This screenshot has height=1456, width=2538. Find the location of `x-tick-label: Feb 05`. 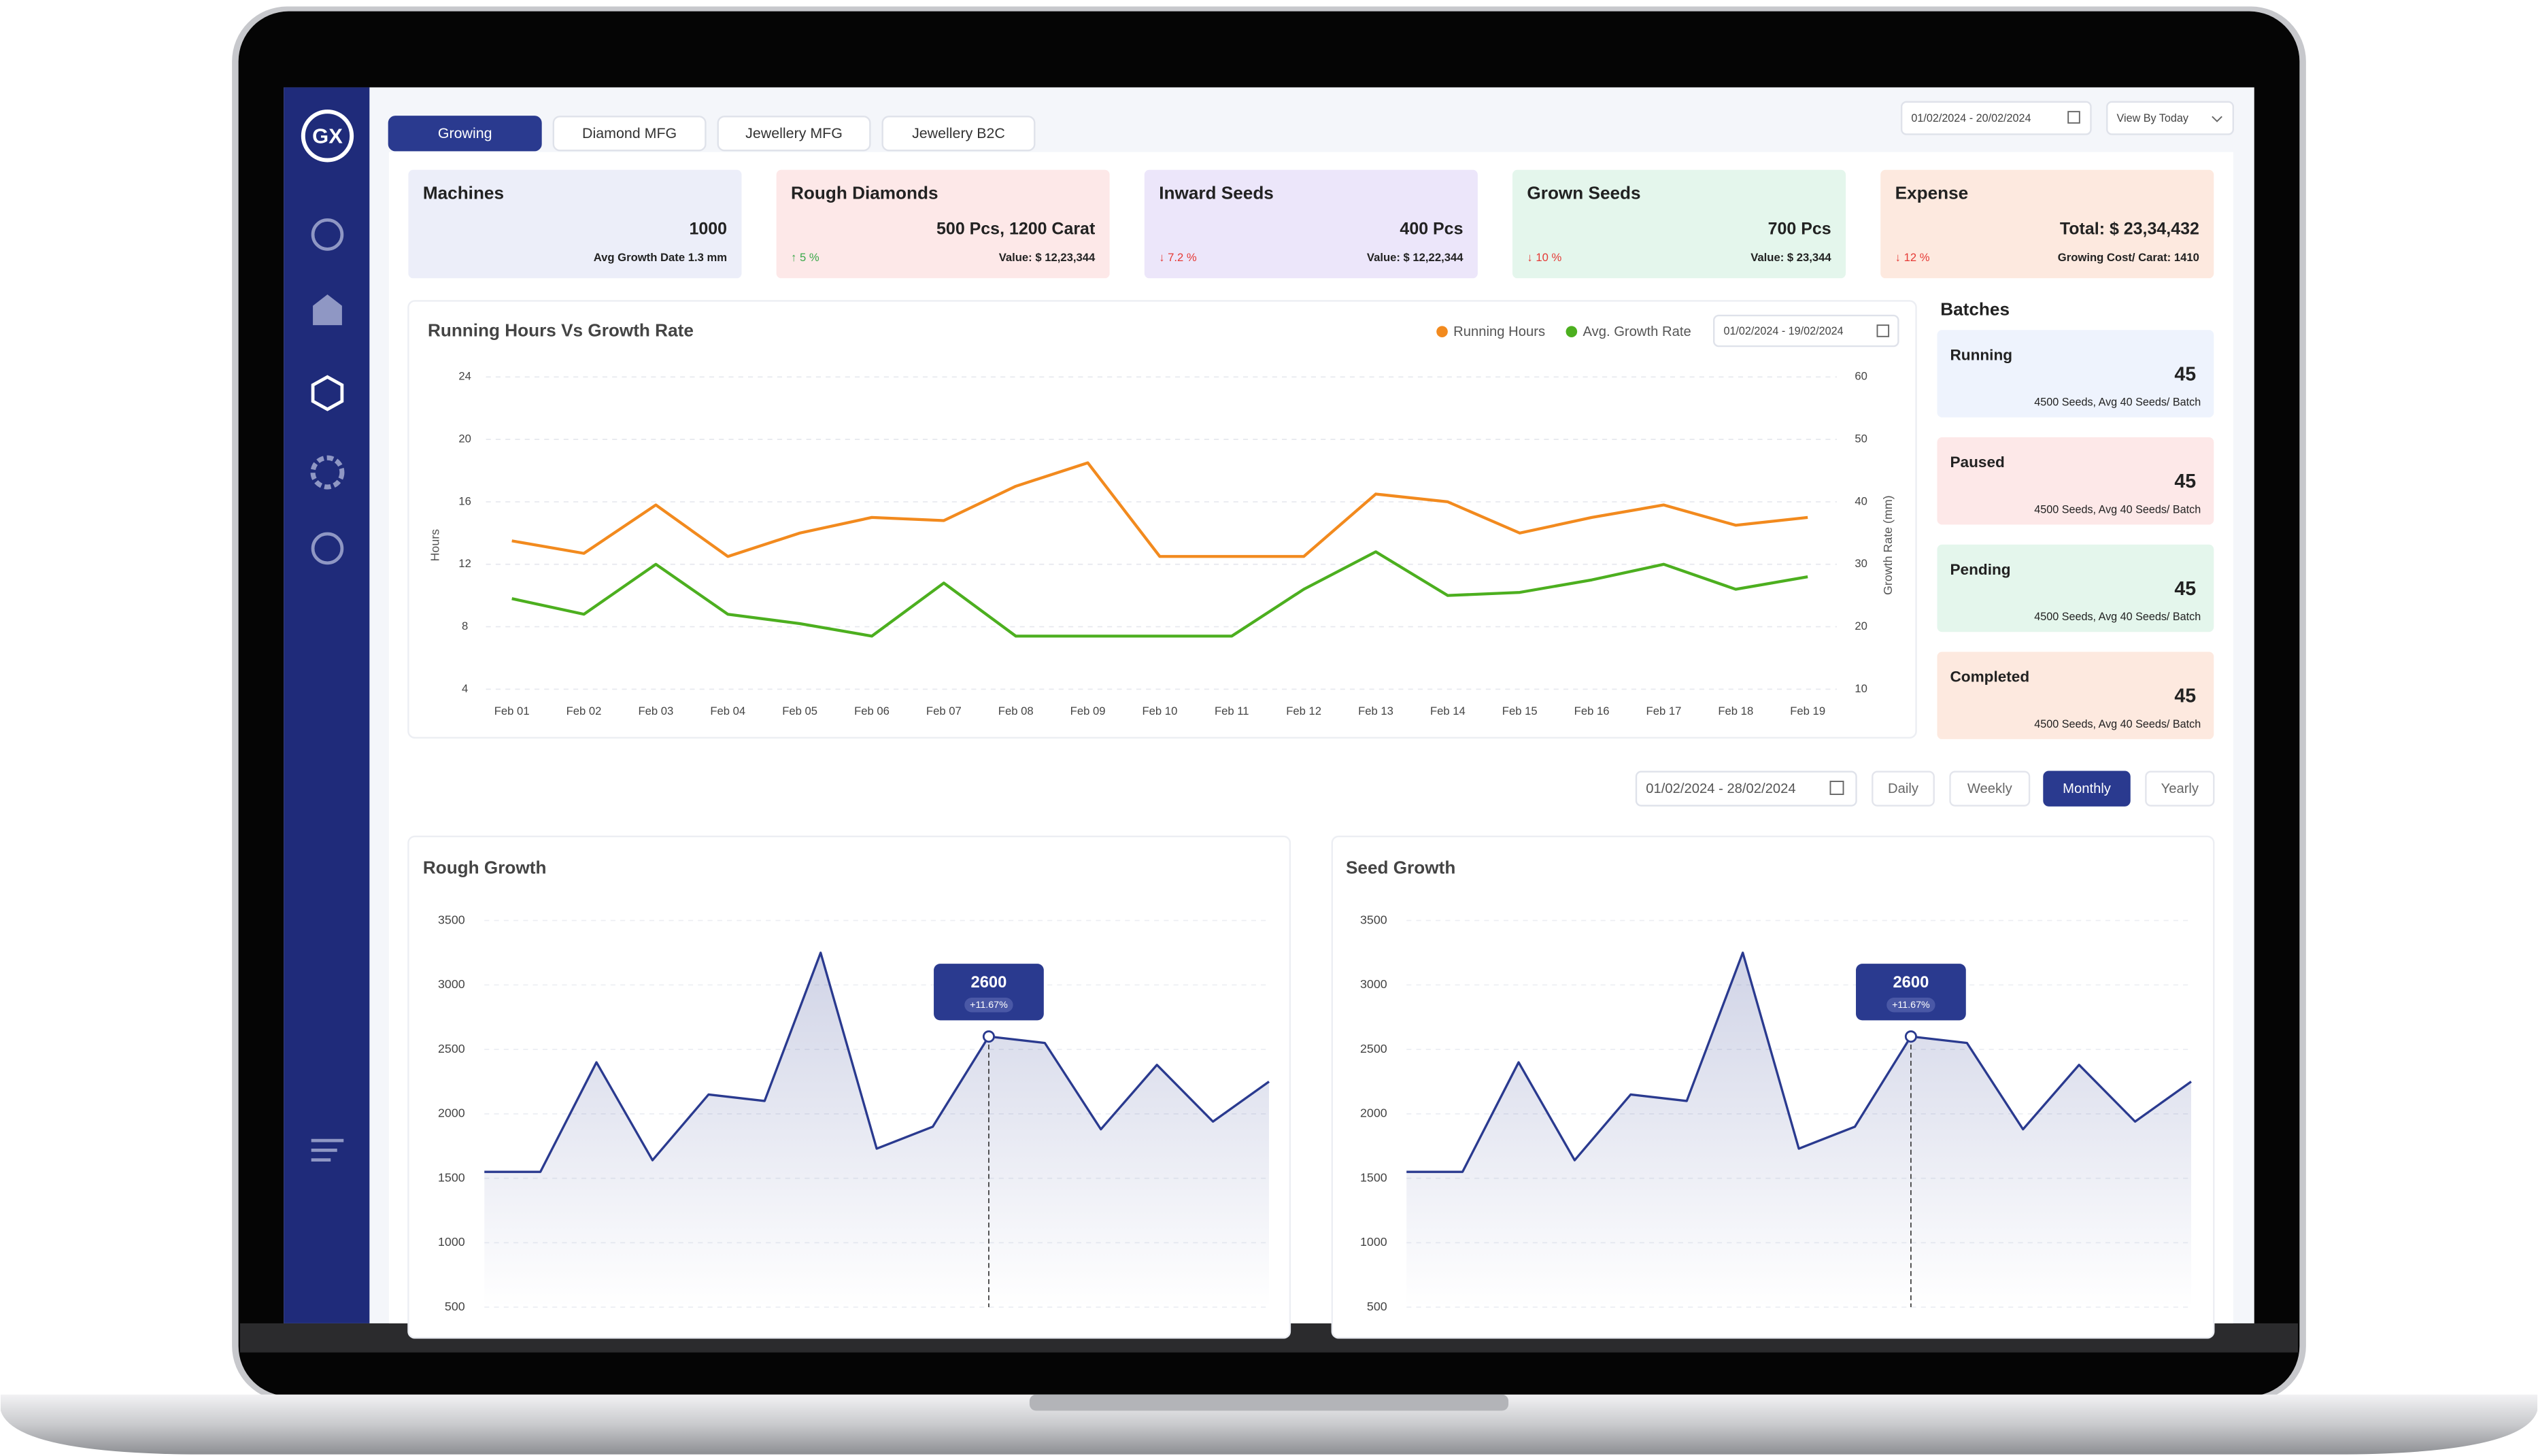

x-tick-label: Feb 05 is located at coordinates (799, 711).